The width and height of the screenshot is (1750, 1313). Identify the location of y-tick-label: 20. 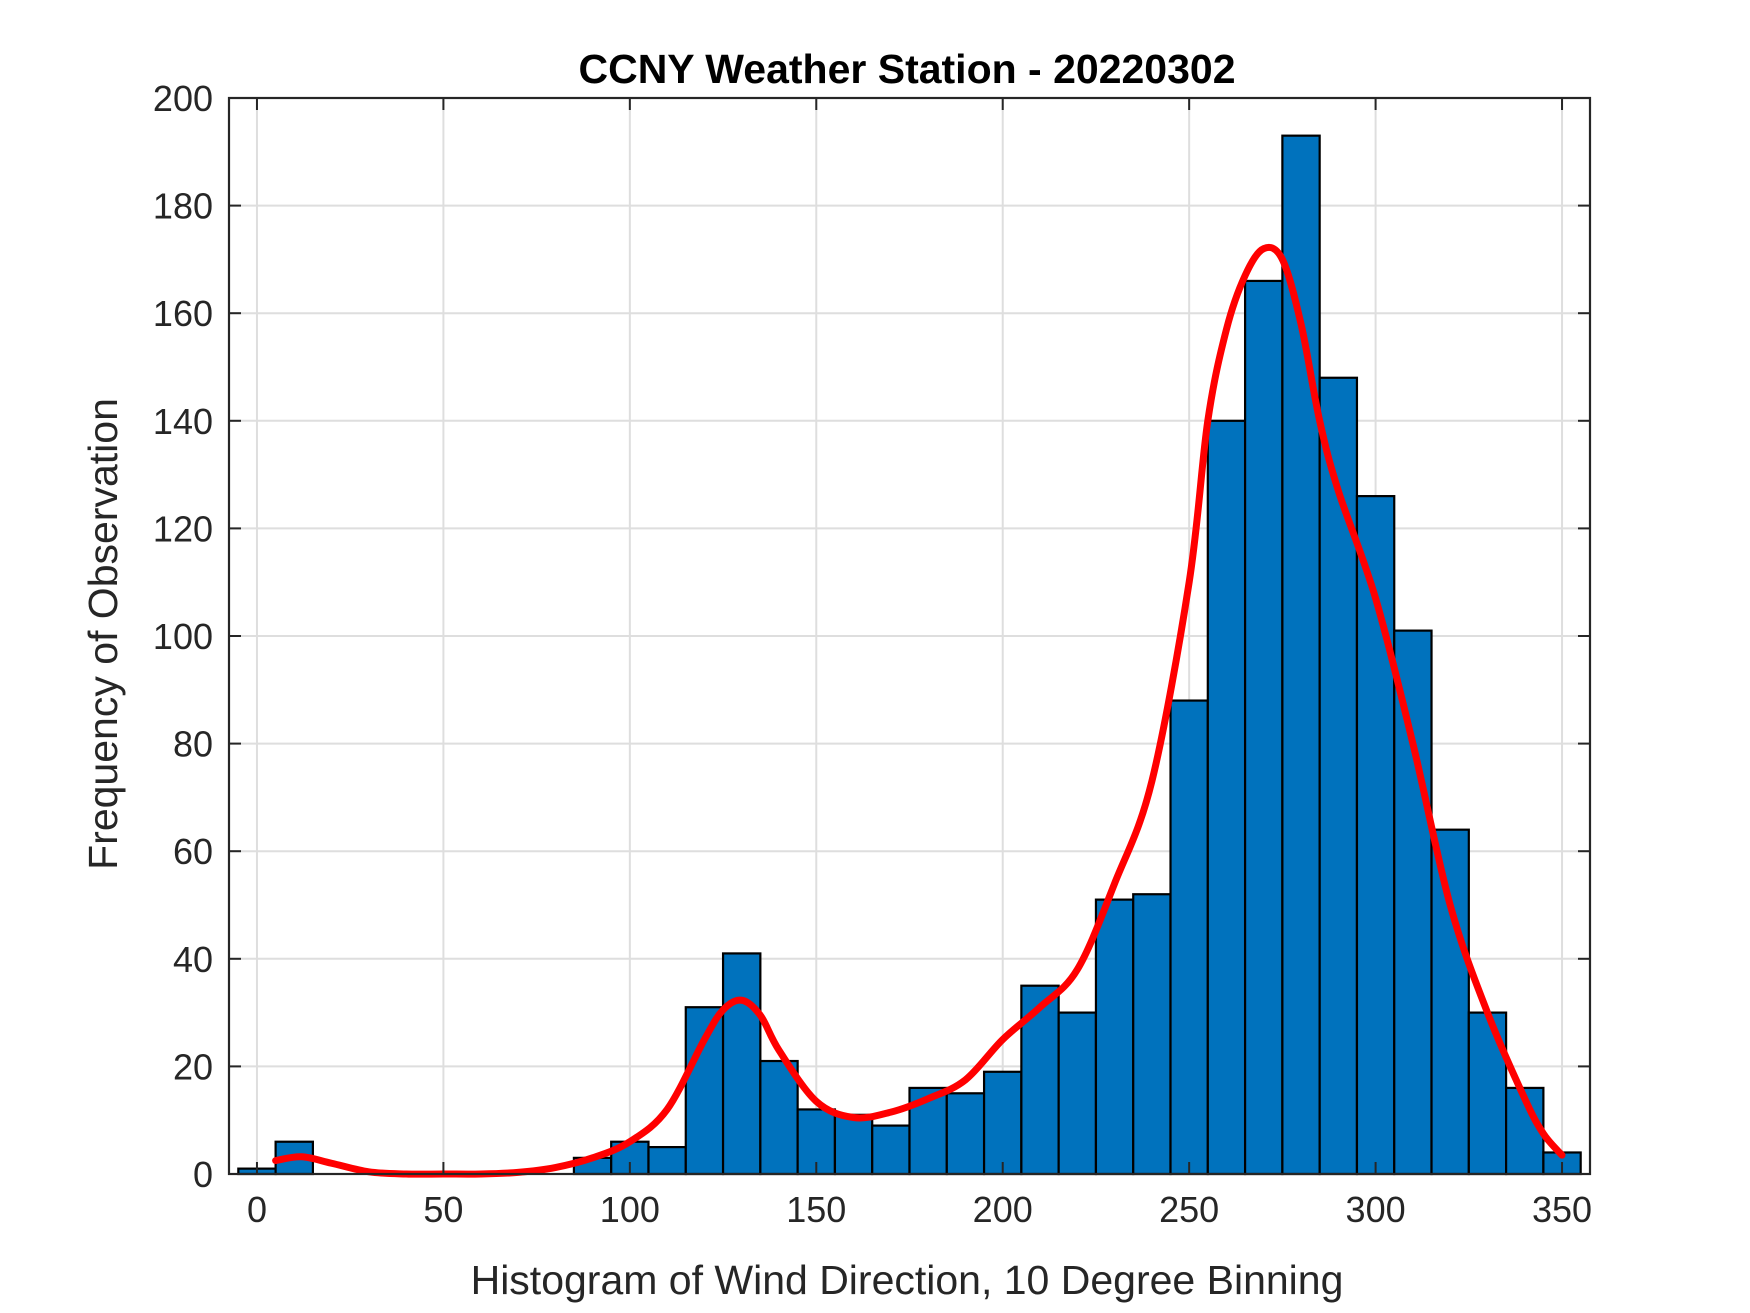
(193, 1066).